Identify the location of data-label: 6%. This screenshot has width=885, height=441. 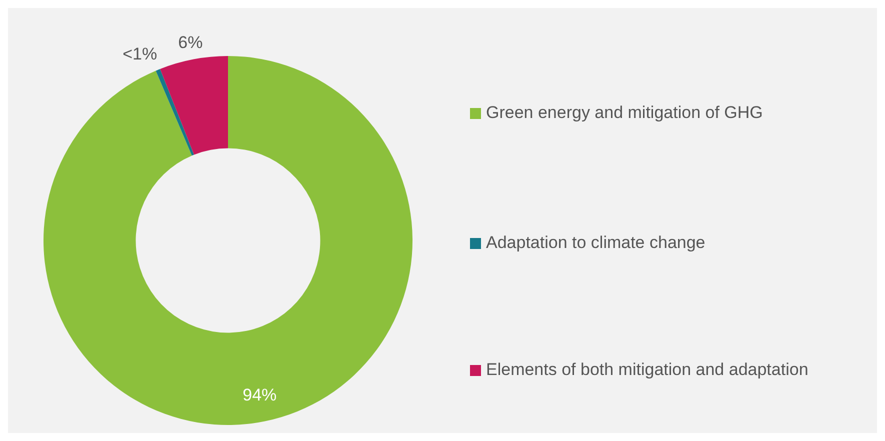
(190, 42).